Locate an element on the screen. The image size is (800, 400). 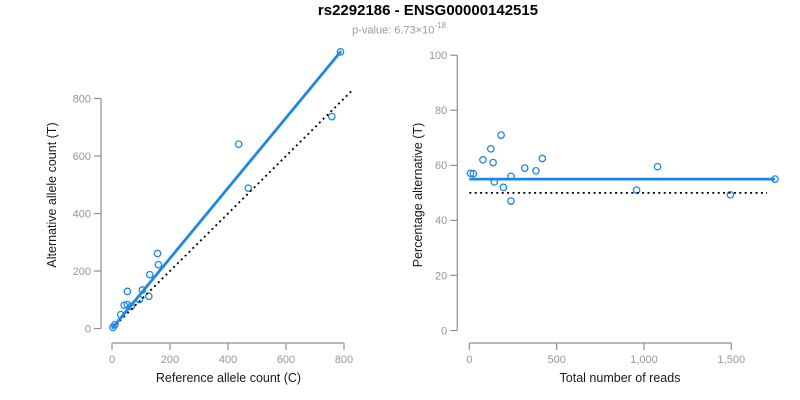
y-tick-label: 600 is located at coordinates (82, 157).